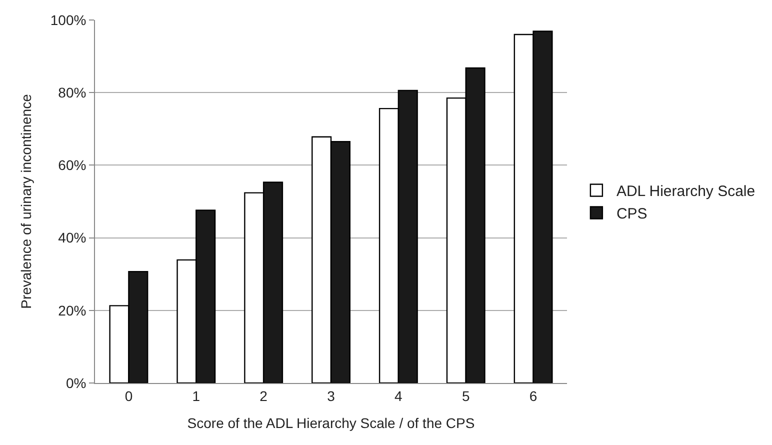 This screenshot has height=445, width=772. Describe the element at coordinates (76, 382) in the screenshot. I see `y-tick-label: 0%` at that location.